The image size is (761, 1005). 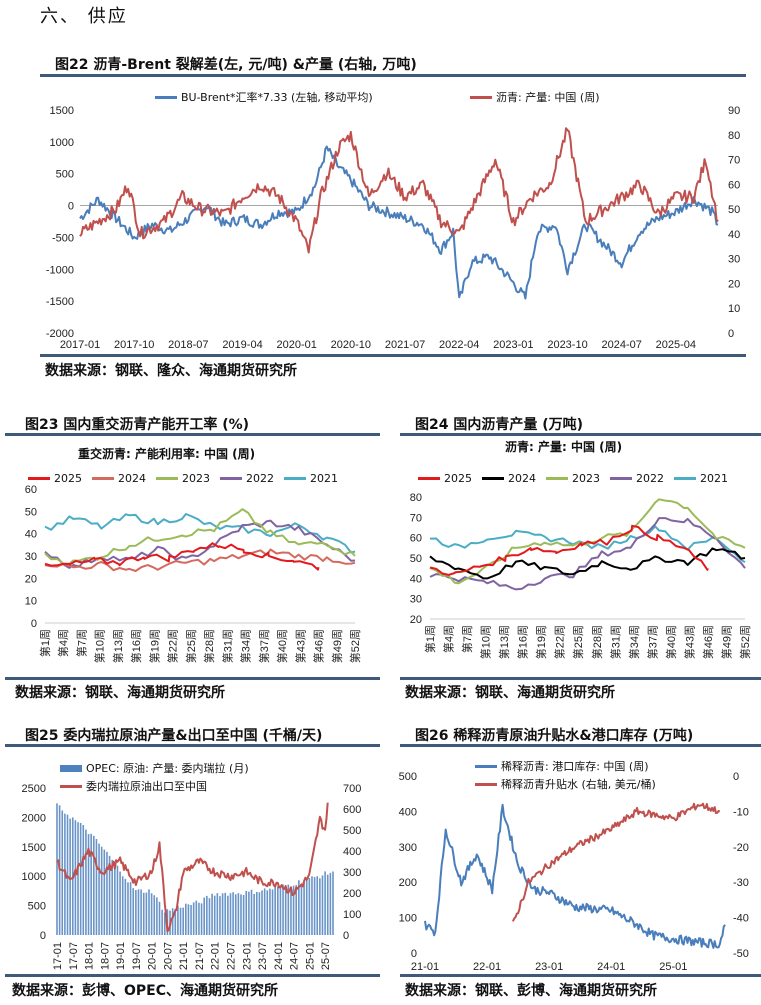 What do you see at coordinates (263, 956) in the screenshot?
I see `x-tick-label: 23-07` at bounding box center [263, 956].